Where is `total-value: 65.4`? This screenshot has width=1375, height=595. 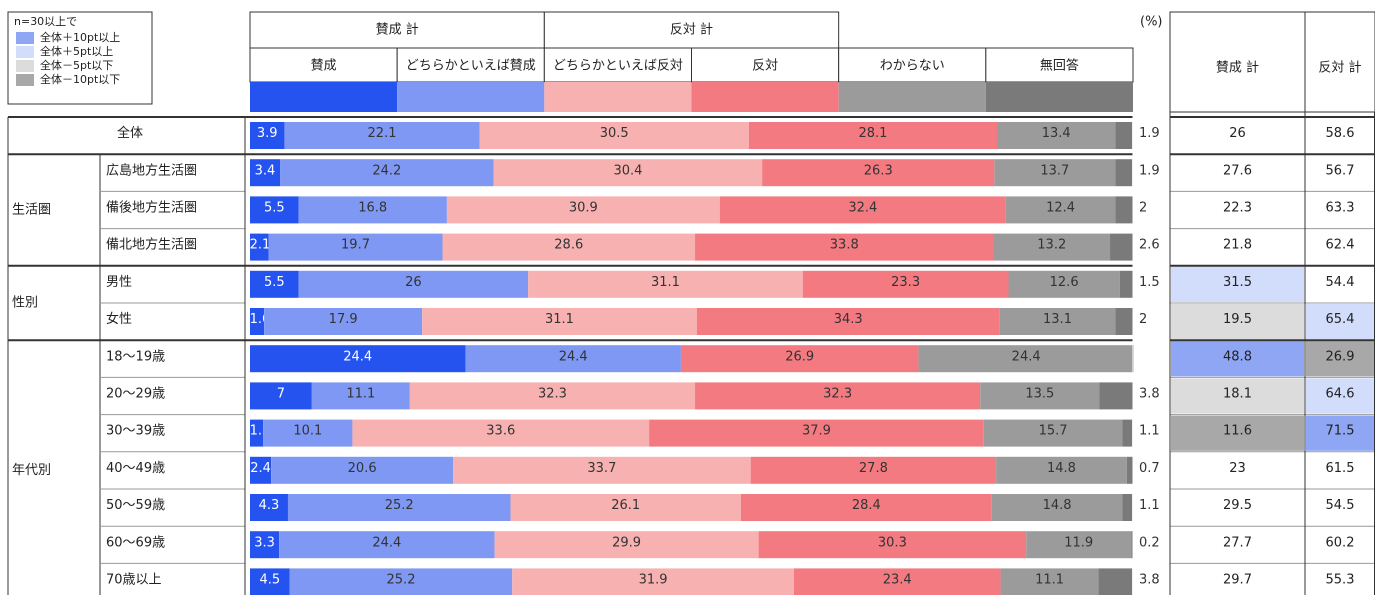
total-value: 65.4 is located at coordinates (1340, 319).